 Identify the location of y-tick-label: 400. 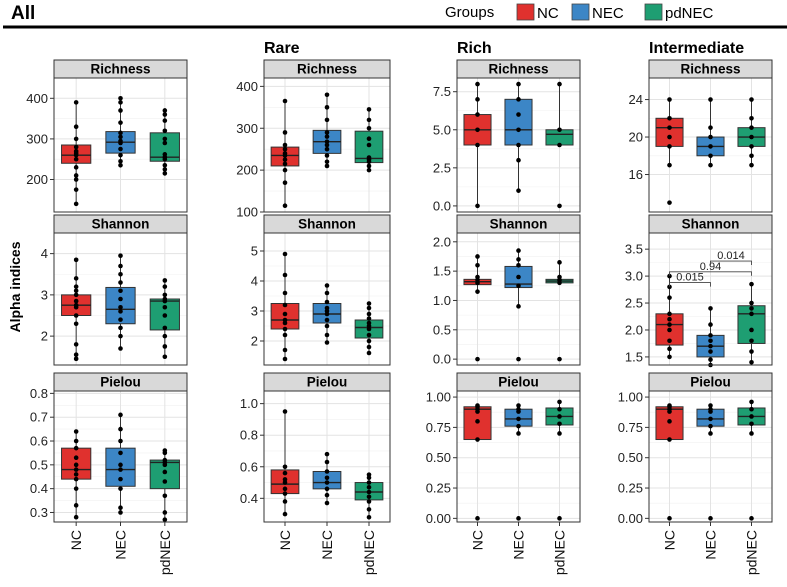
(37, 98).